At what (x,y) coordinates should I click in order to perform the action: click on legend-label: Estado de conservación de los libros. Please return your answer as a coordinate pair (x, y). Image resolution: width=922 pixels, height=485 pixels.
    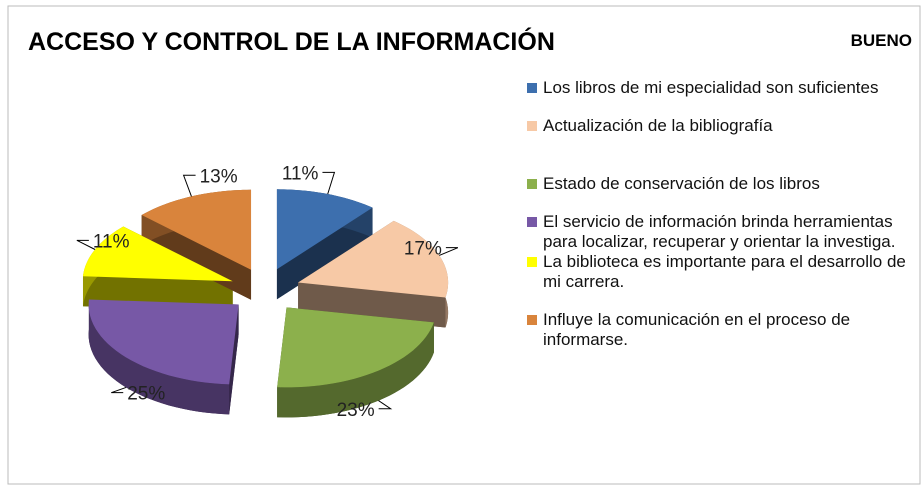
    Looking at the image, I should click on (681, 183).